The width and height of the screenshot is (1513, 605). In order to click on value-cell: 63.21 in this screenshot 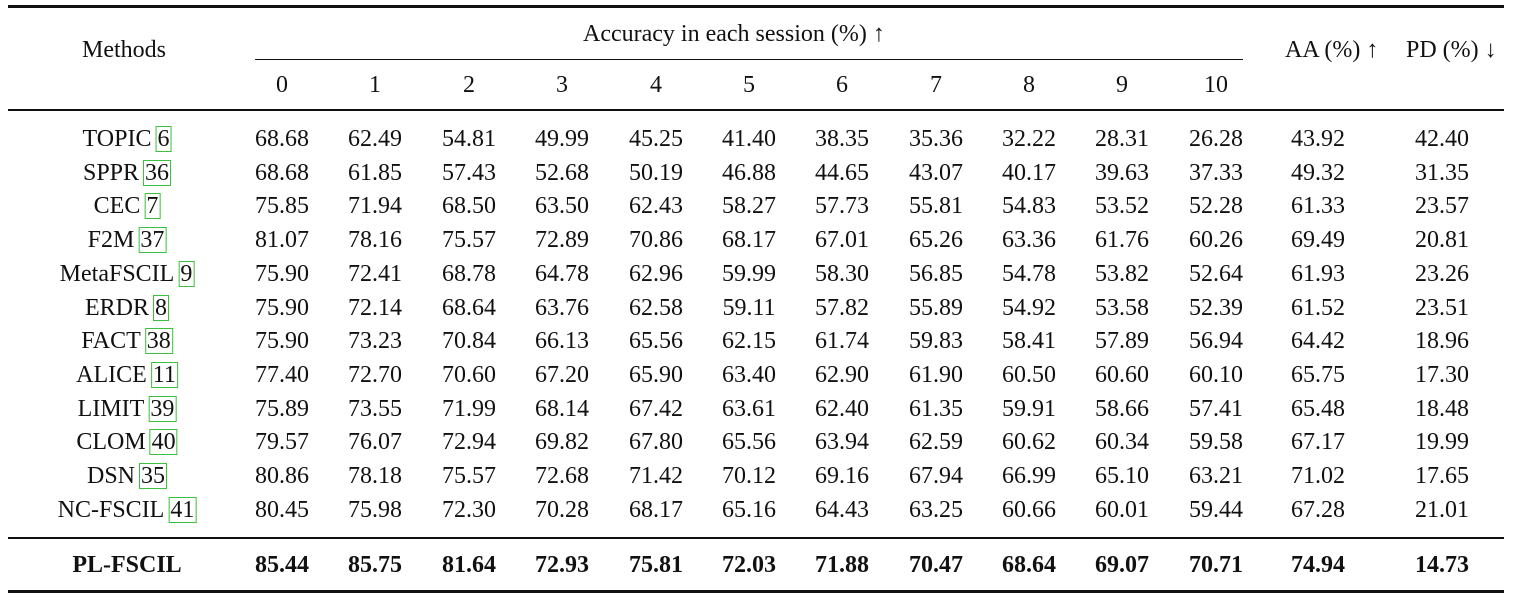, I will do `click(1216, 476)`.